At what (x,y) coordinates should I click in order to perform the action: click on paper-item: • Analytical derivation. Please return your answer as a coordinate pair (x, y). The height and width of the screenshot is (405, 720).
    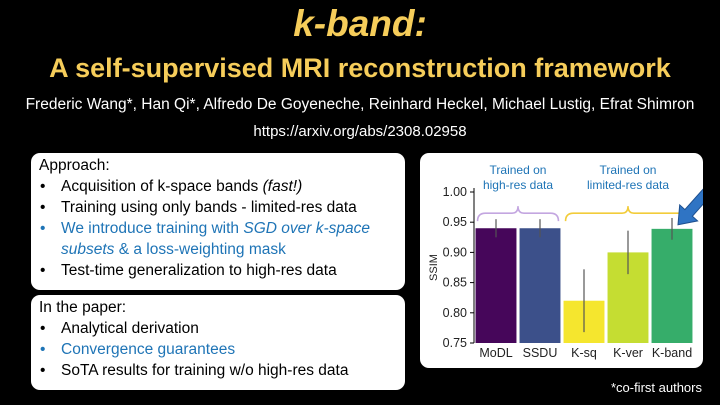
    Looking at the image, I should click on (119, 328).